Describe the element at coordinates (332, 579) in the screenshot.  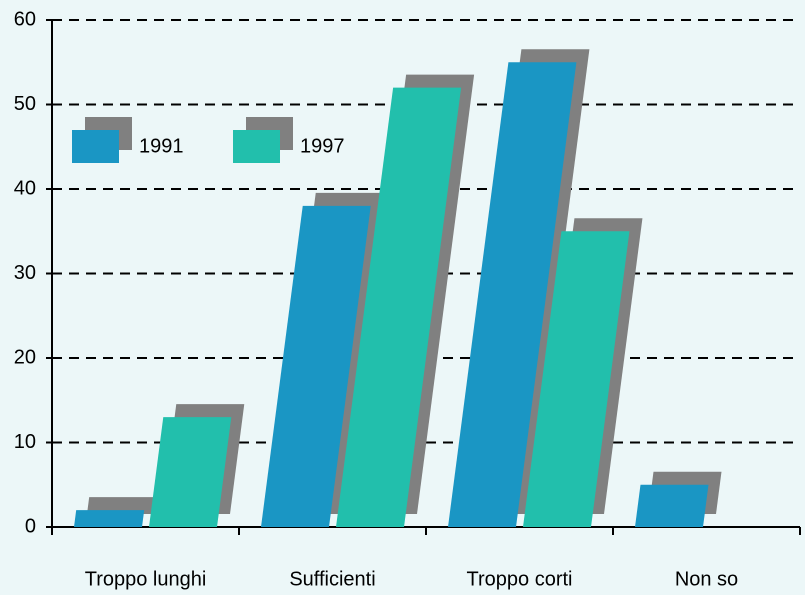
I see `x-tick-label: Sufficienti` at that location.